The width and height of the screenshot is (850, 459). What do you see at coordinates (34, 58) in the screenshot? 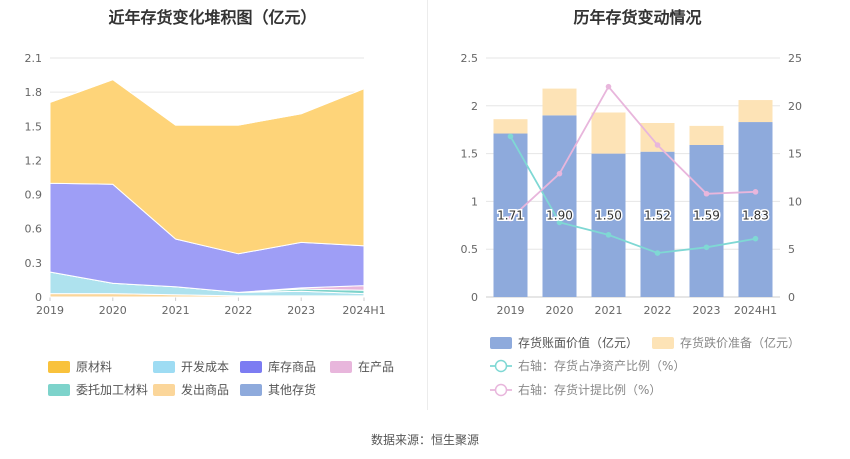
I see `left-y-tick: 2.1` at bounding box center [34, 58].